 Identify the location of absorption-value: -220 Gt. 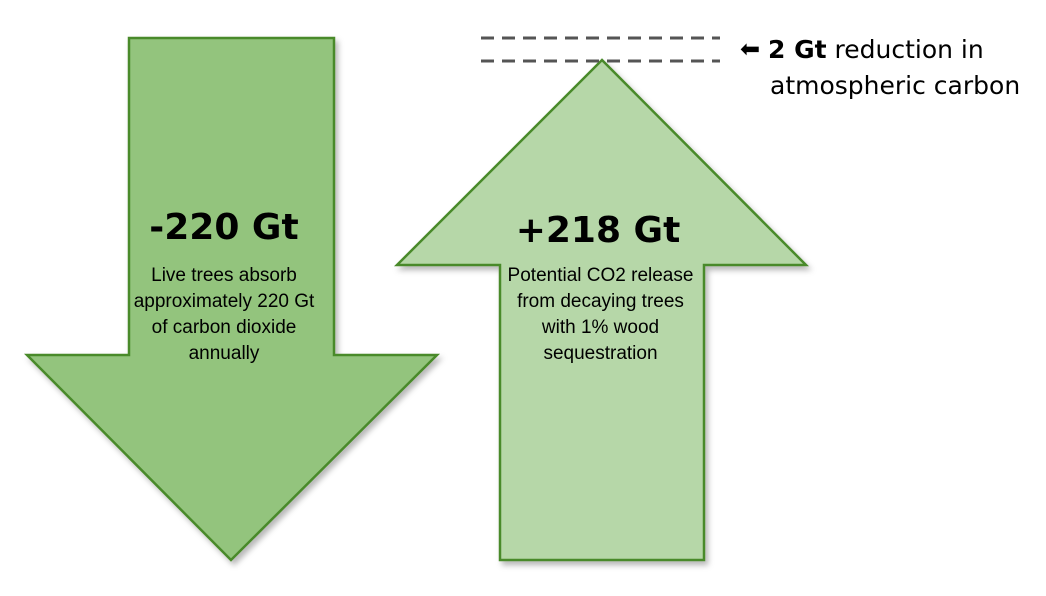
(224, 227).